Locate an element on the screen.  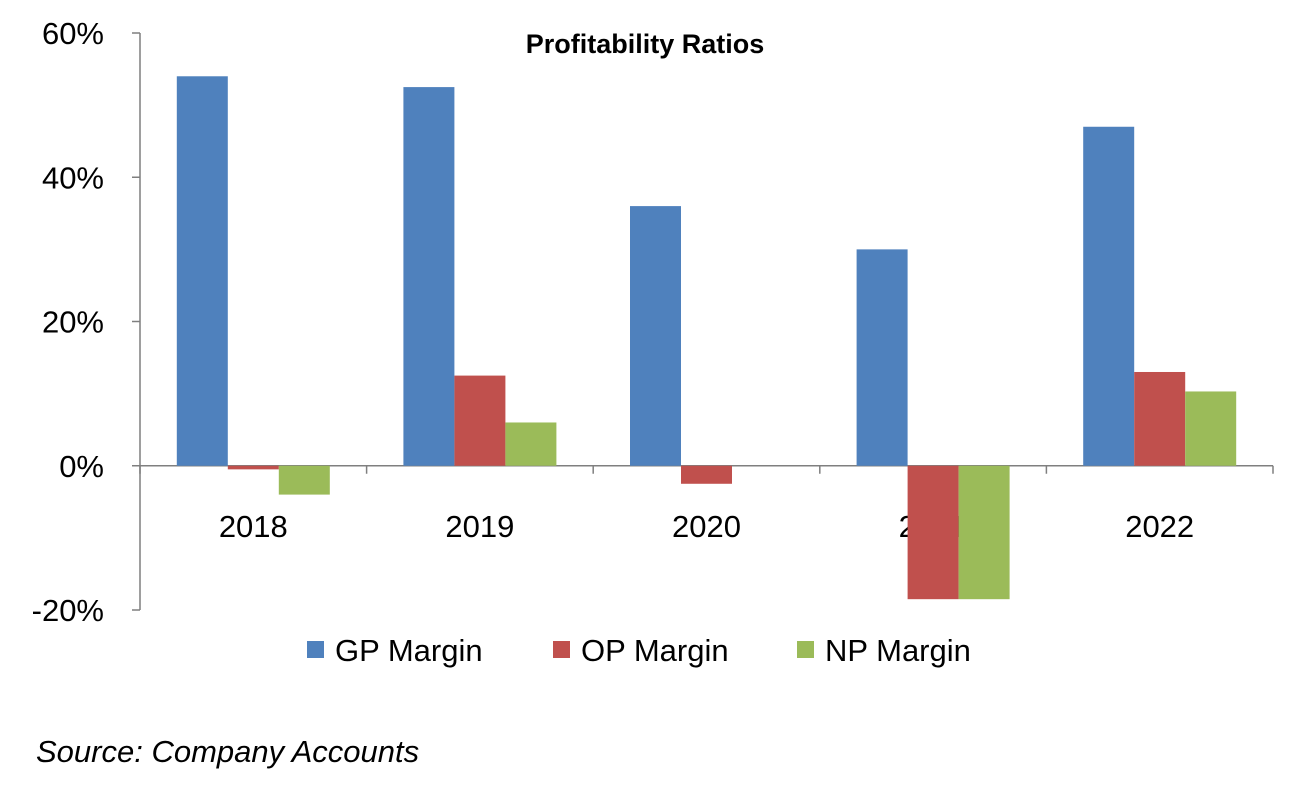
legend-label-np-margin: NP Margin is located at coordinates (898, 650).